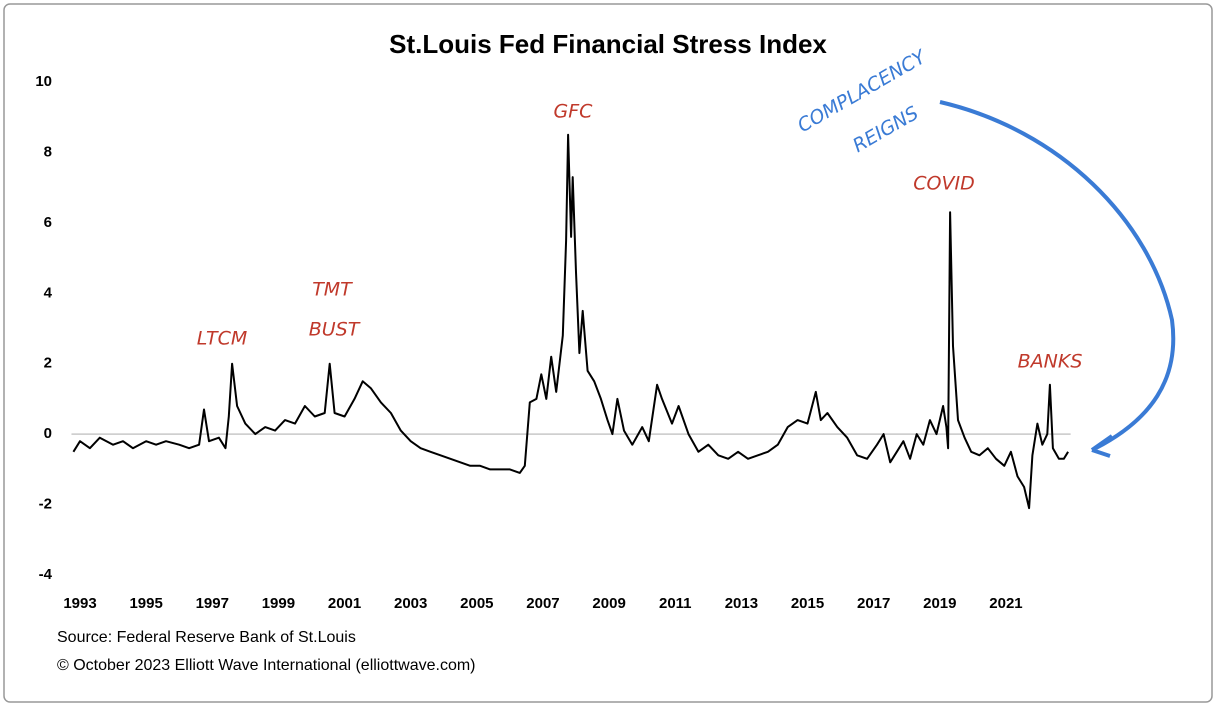 The image size is (1218, 708). I want to click on chart-title: St.Louis Fed Financial Stress Index, so click(608, 44).